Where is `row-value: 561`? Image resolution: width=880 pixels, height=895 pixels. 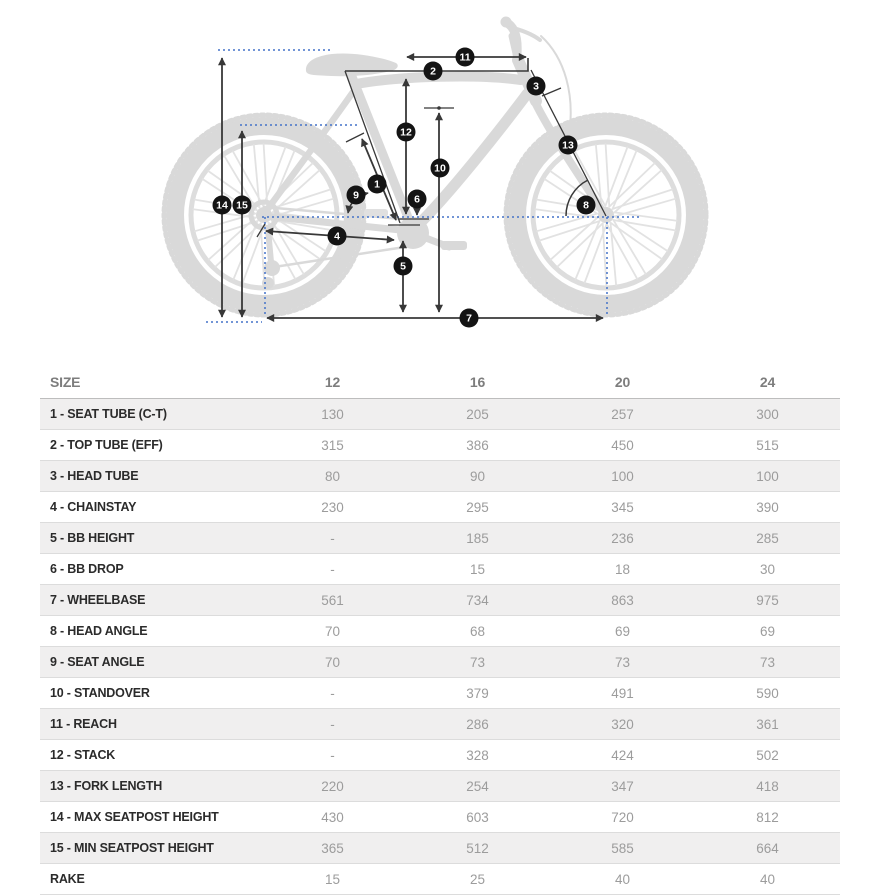 row-value: 561 is located at coordinates (332, 600).